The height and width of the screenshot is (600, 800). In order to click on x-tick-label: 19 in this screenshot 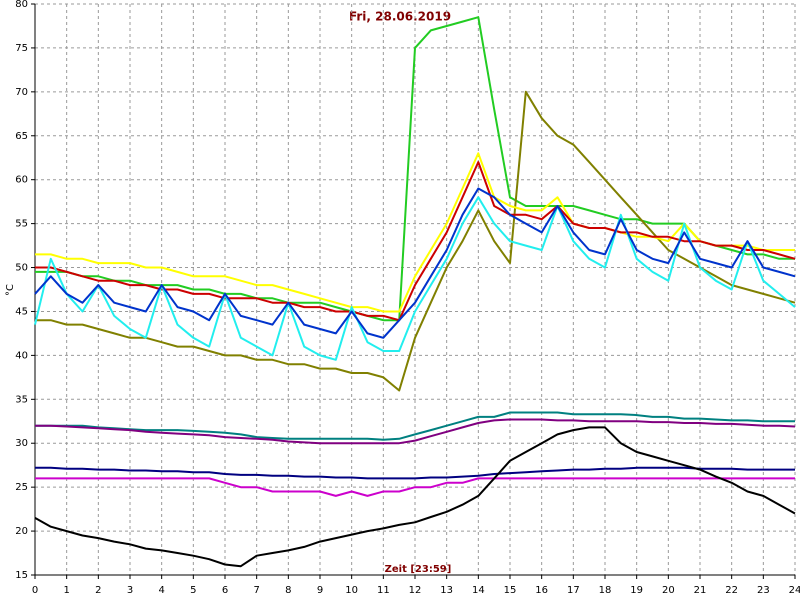, I will do `click(636, 590)`.